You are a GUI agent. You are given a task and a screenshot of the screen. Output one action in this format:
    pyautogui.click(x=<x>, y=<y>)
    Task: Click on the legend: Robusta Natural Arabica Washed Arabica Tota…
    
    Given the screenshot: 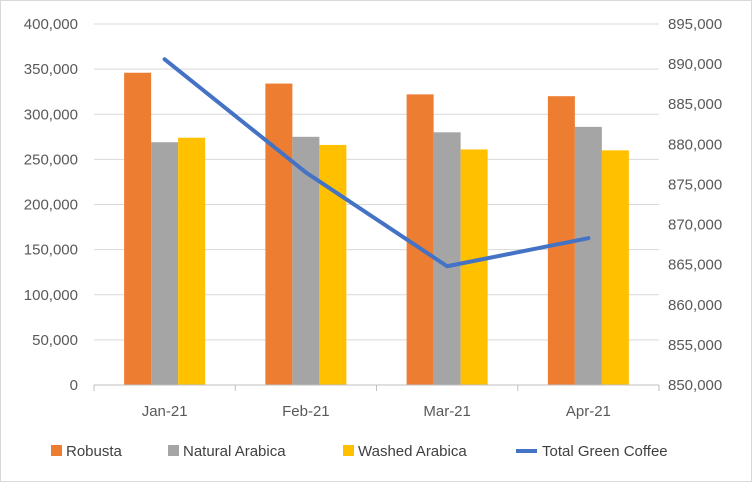 What is the action you would take?
    pyautogui.click(x=359, y=451)
    